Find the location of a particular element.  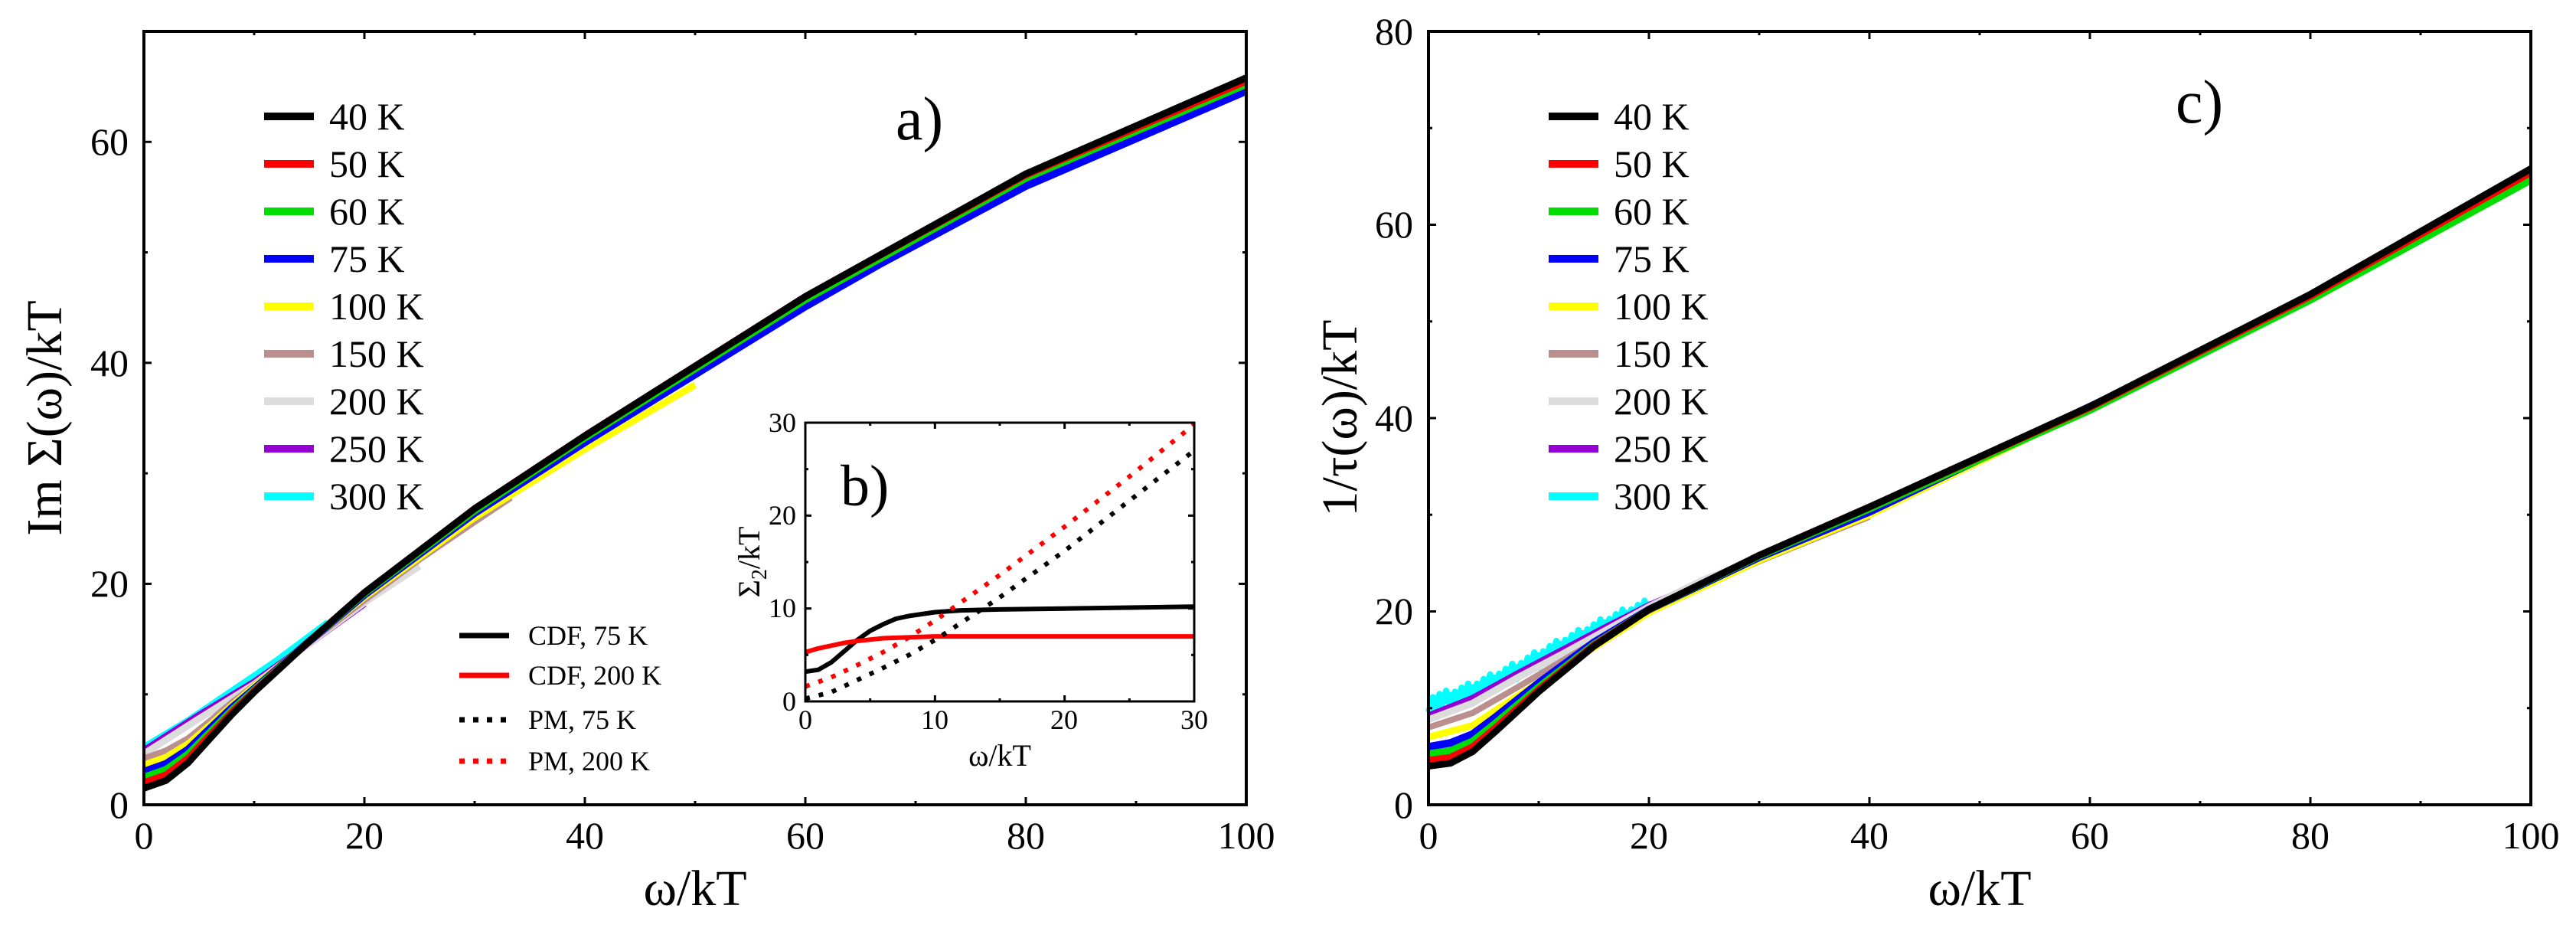

panel-b-xlabel: ω/kT is located at coordinates (999, 755).